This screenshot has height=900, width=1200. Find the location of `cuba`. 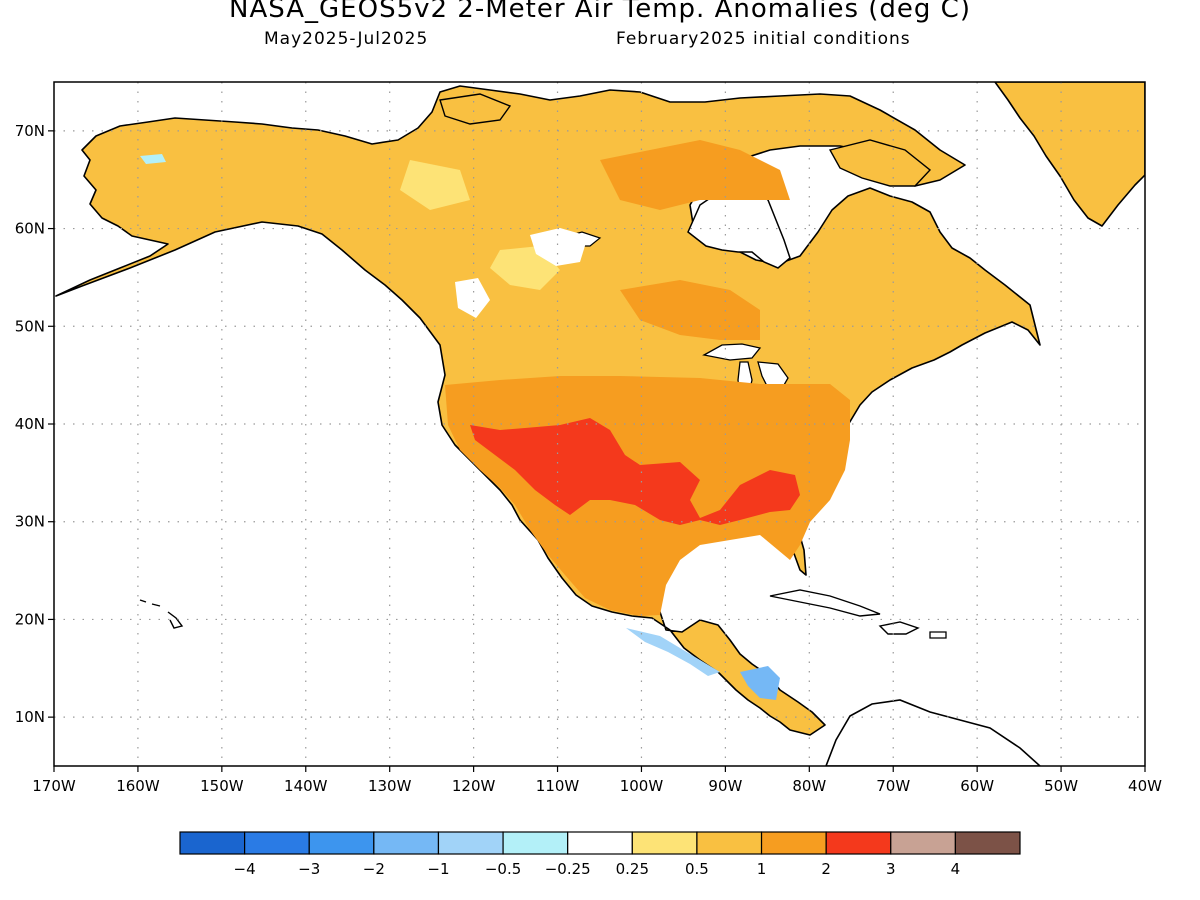

cuba is located at coordinates (825, 603).